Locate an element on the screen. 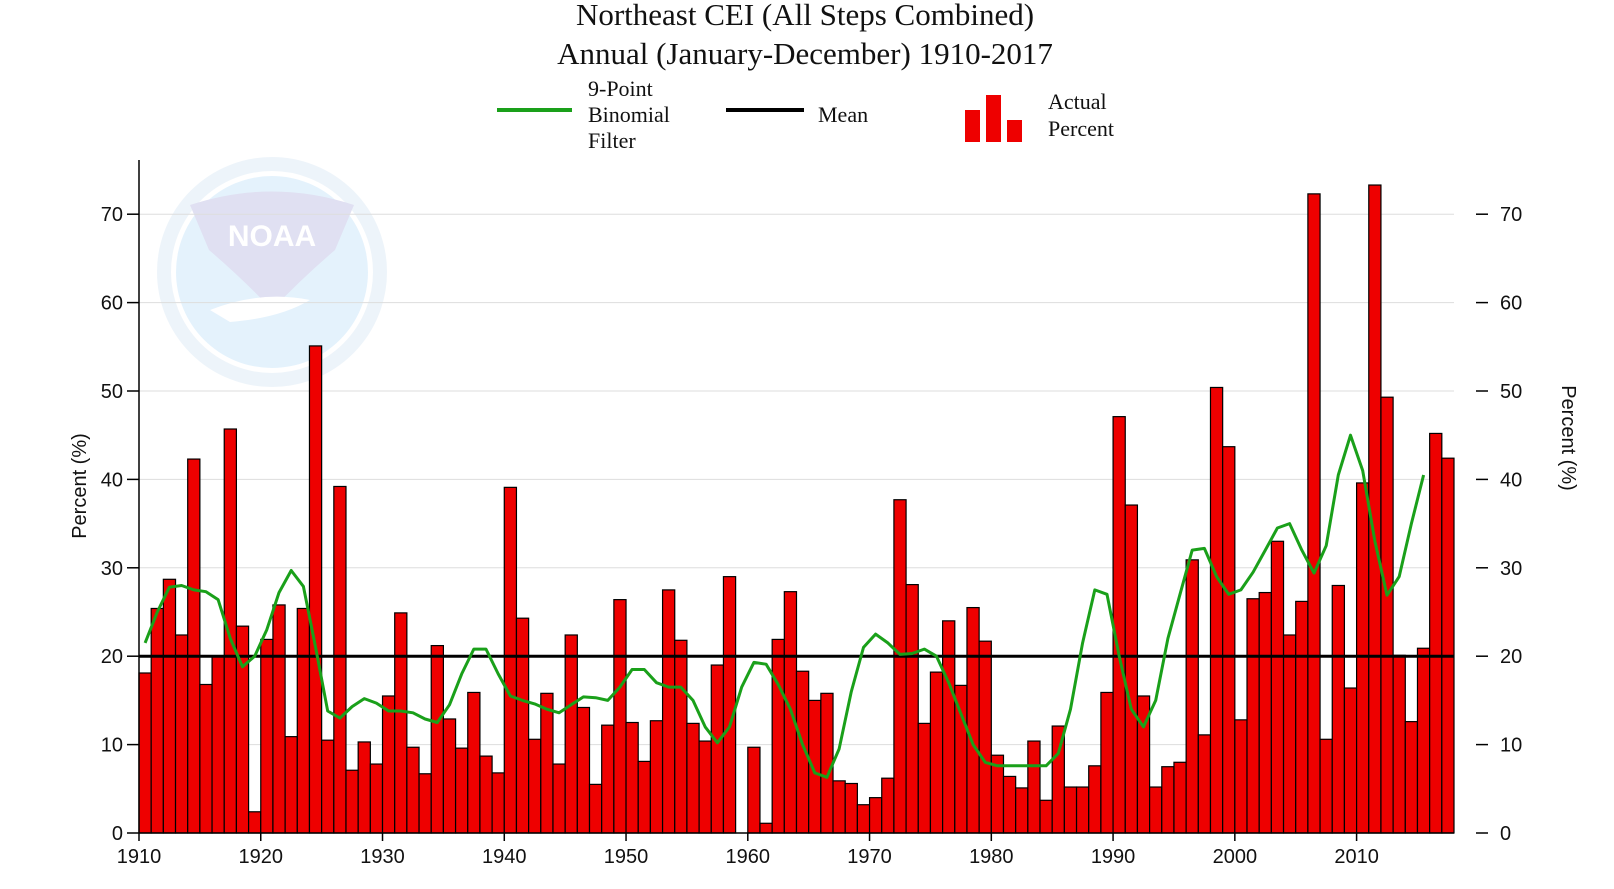  bar-2000 is located at coordinates (1241, 776).